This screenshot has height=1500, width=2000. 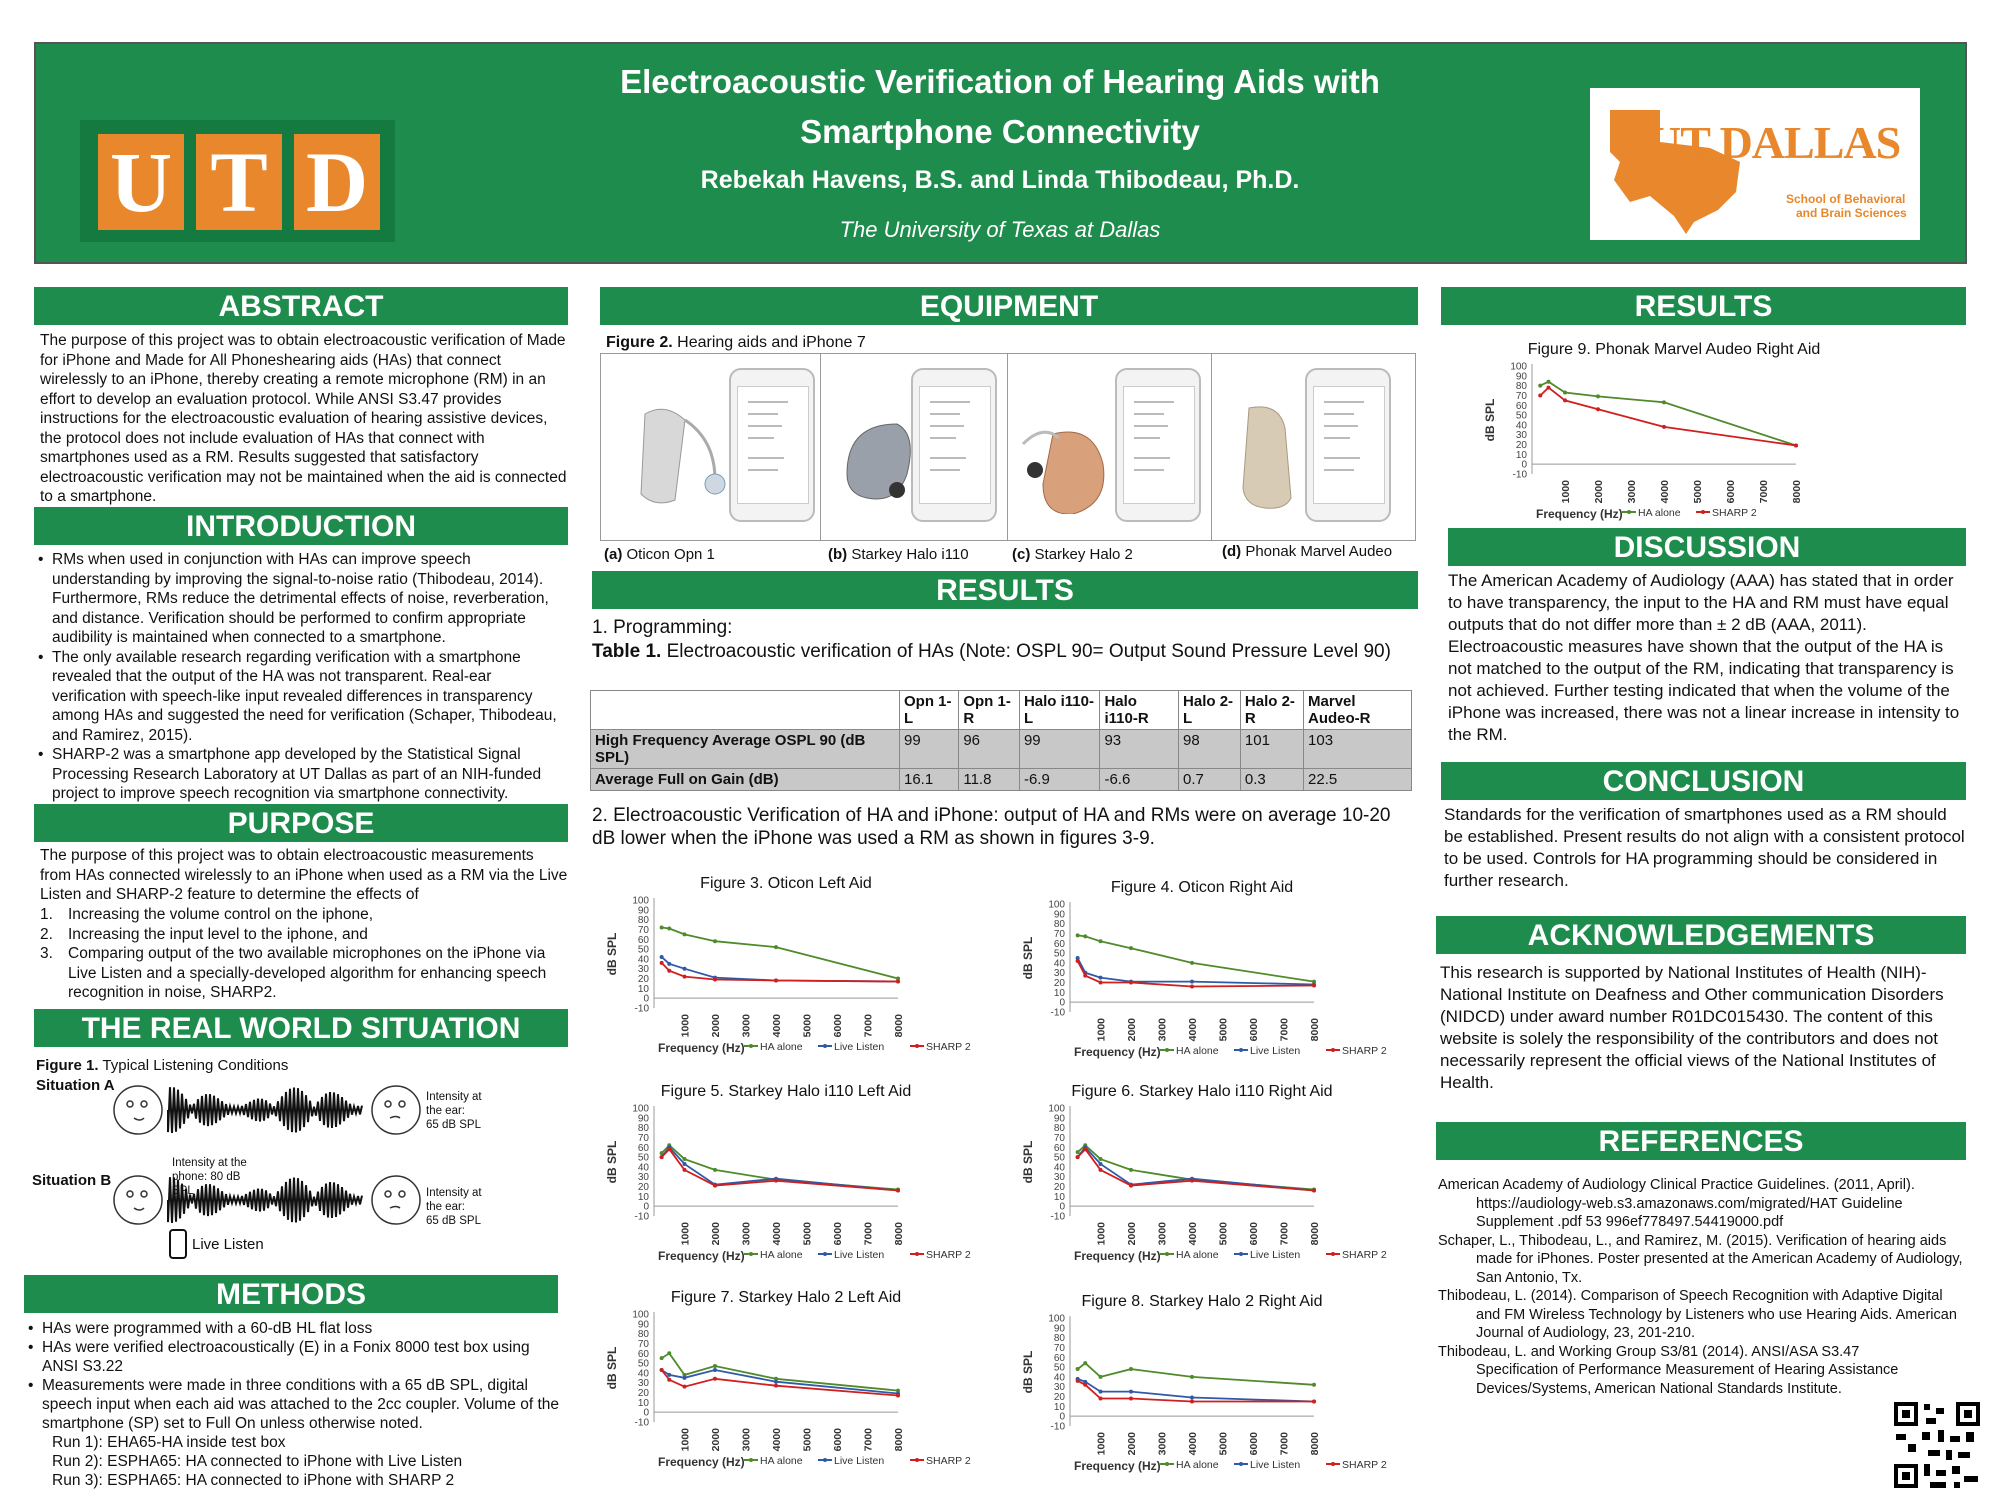 What do you see at coordinates (1707, 547) in the screenshot?
I see `discussion-heading: DISCUSSION` at bounding box center [1707, 547].